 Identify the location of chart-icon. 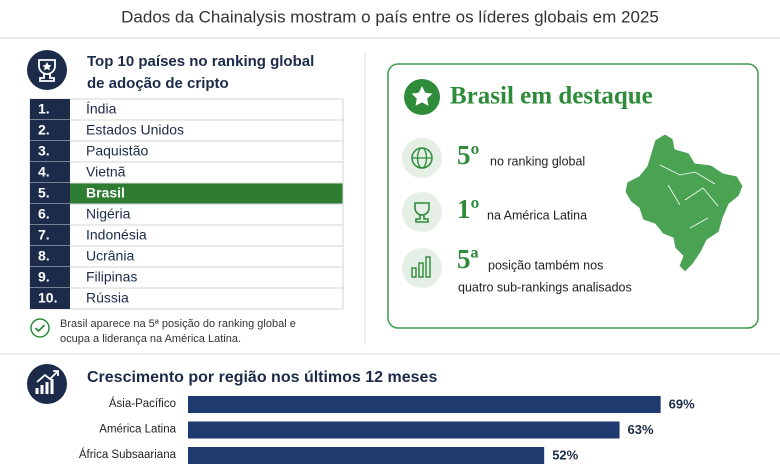
(47, 384).